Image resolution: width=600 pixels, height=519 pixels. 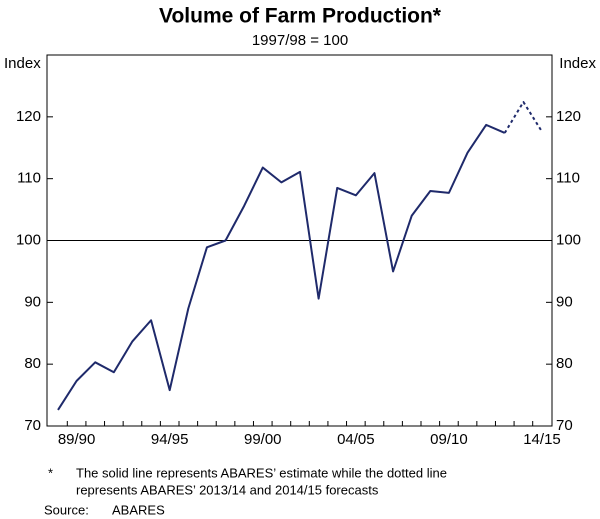 What do you see at coordinates (568, 239) in the screenshot?
I see `y2-tick-label: 100` at bounding box center [568, 239].